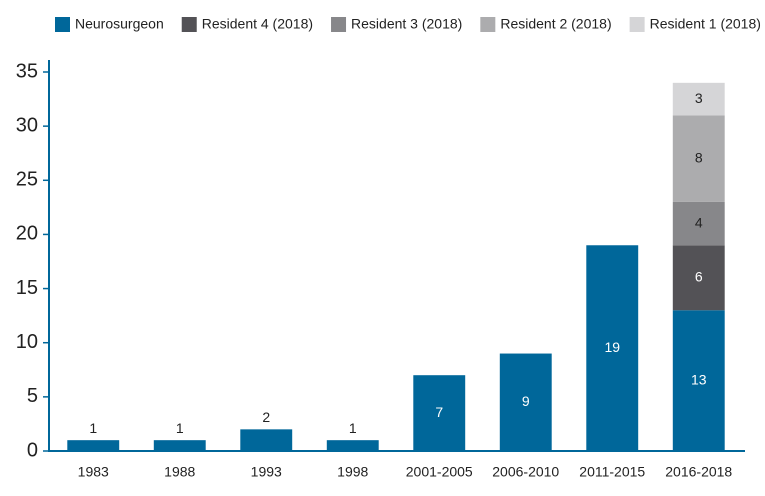 The image size is (765, 496). I want to click on data-label: 19, so click(612, 347).